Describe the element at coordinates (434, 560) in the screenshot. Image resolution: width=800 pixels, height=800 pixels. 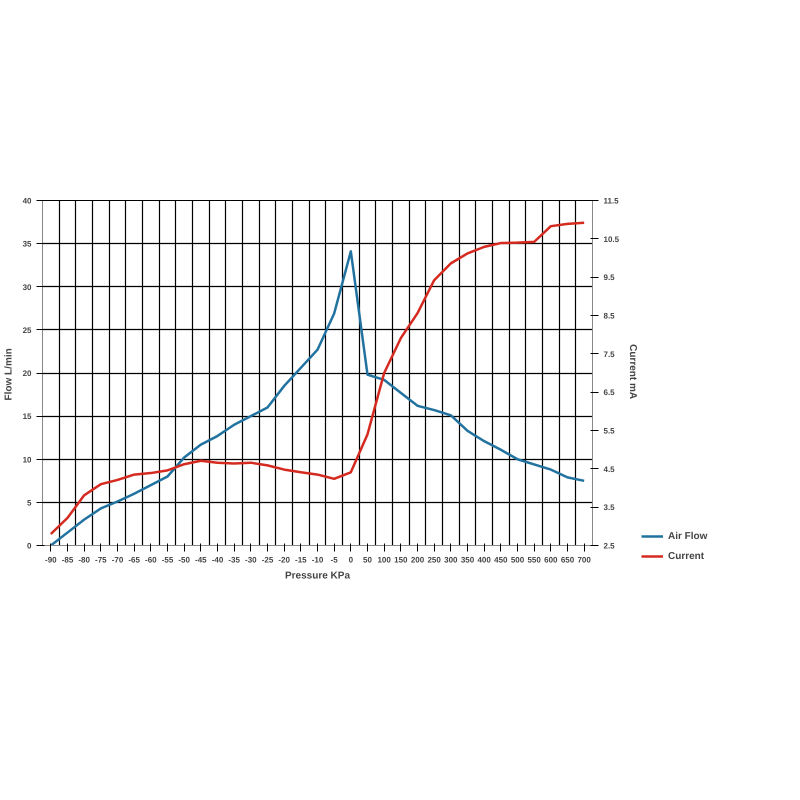
I see `x-tick-label: 250` at that location.